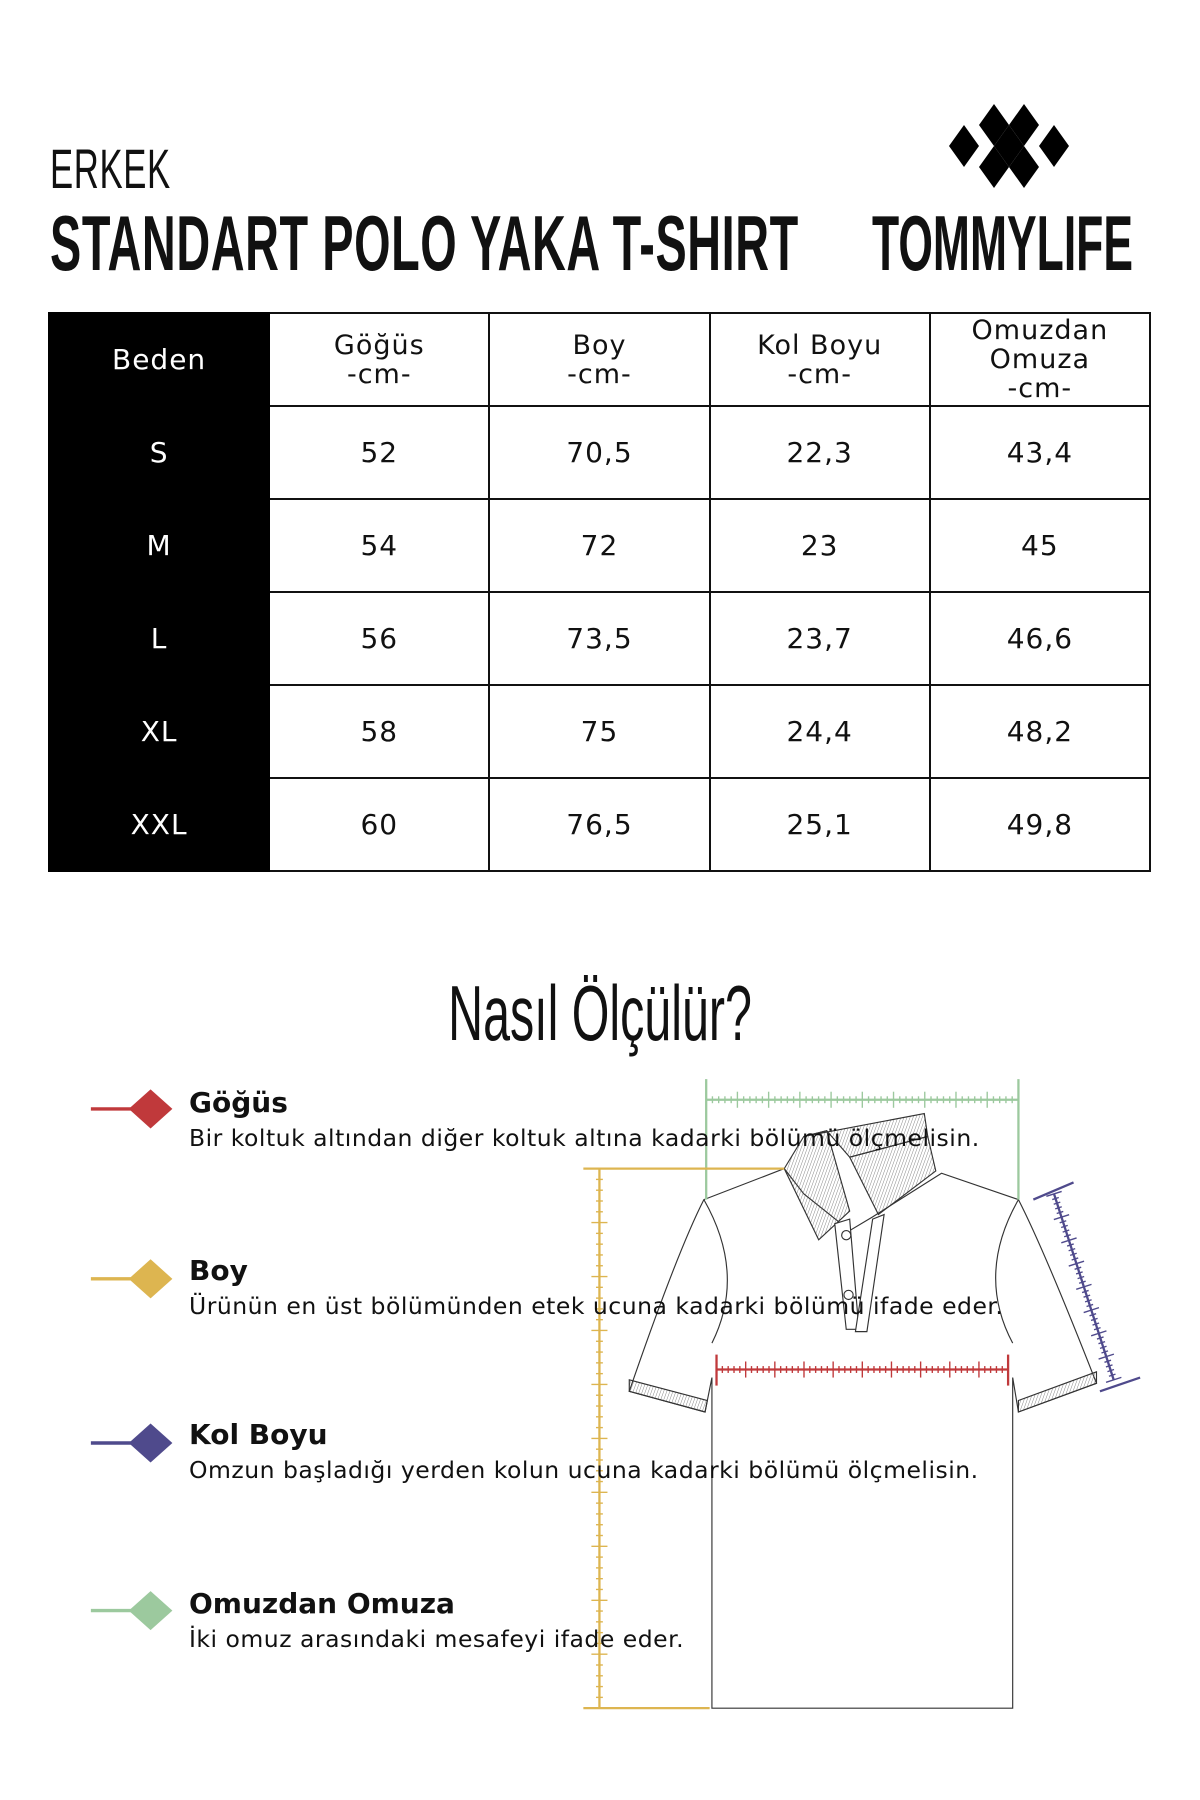  I want to click on cell-chest: 54, so click(379, 545).